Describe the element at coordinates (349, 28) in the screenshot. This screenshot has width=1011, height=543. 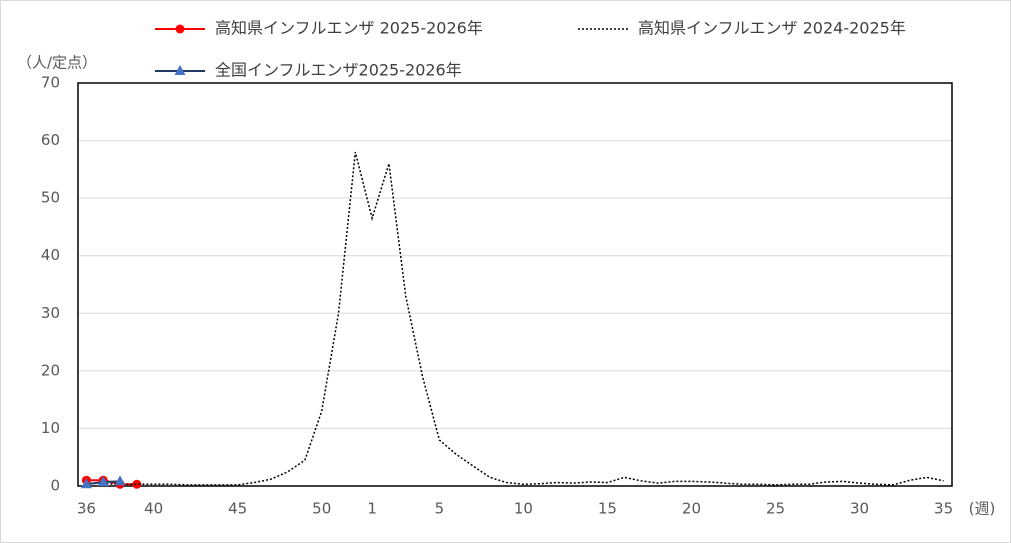
I see `legend-label: 高知県インフルエンザ 2025-2026年` at that location.